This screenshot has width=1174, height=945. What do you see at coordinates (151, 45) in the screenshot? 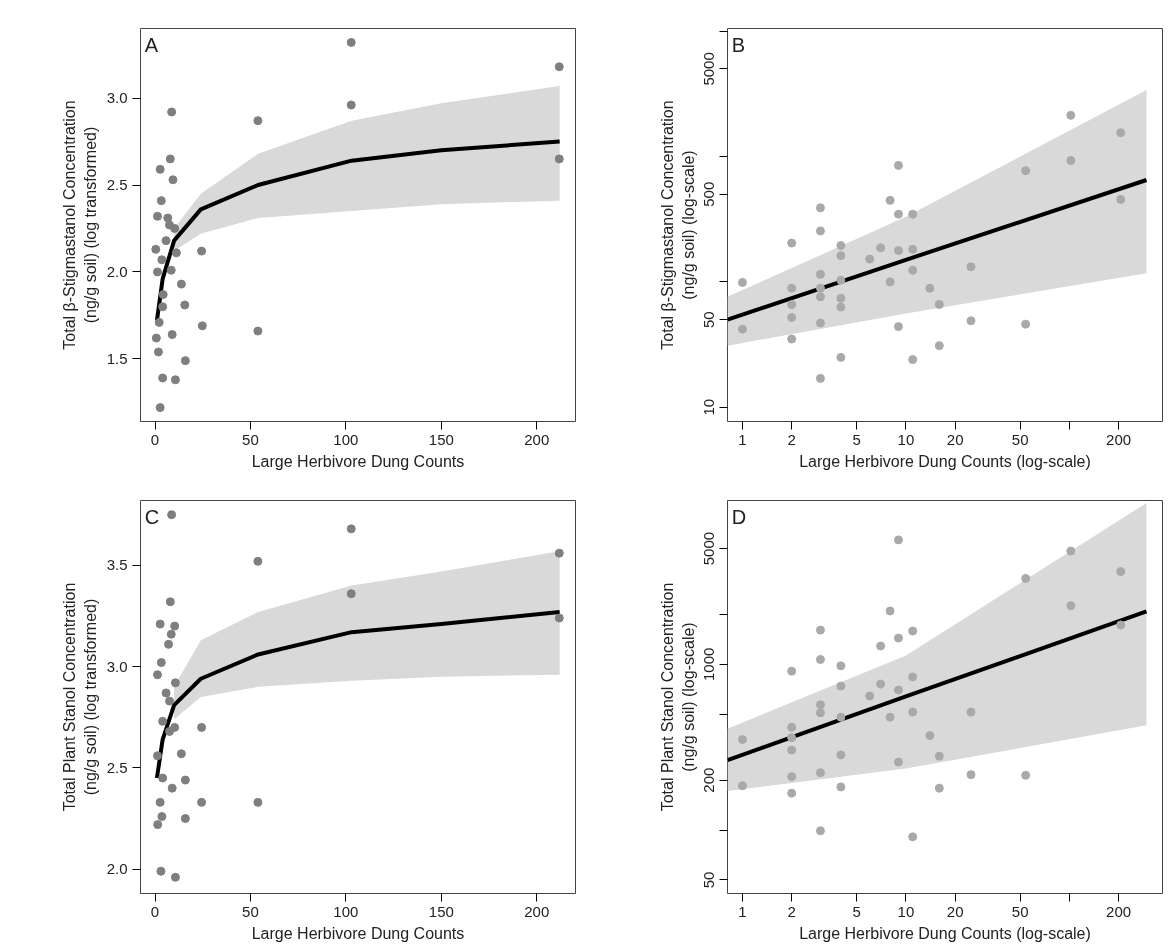
I see `annotation: A` at bounding box center [151, 45].